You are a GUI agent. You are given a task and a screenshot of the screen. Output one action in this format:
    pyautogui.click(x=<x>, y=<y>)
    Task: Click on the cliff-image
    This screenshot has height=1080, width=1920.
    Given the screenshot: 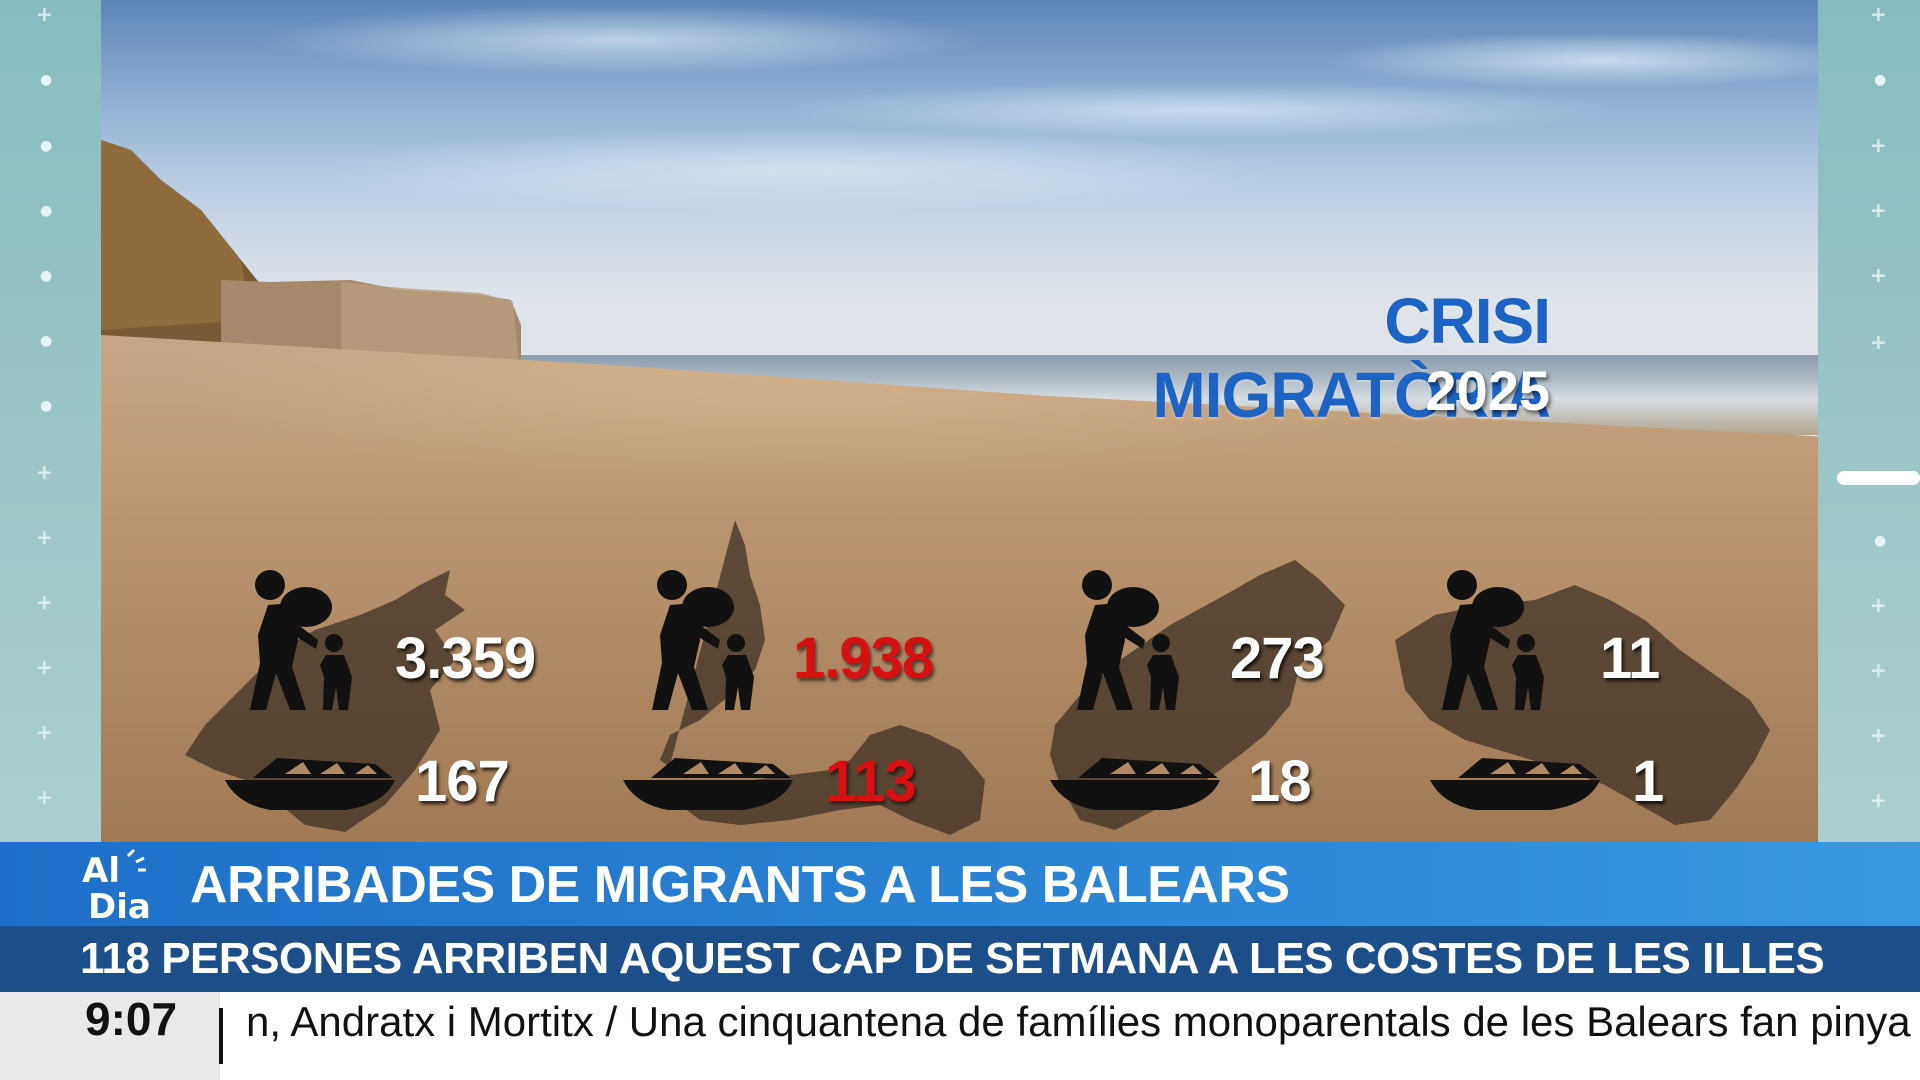 What is the action you would take?
    pyautogui.click(x=311, y=260)
    